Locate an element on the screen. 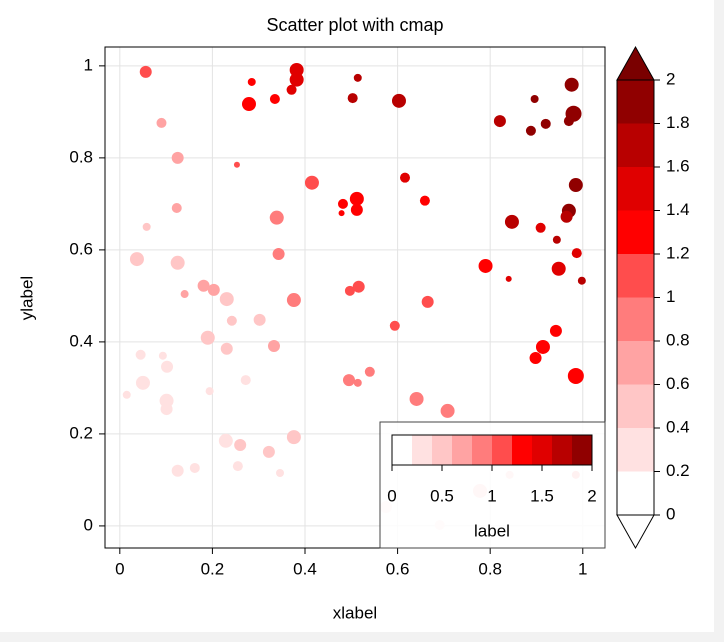 The image size is (724, 642). colorbar-tick-label: 0.6 is located at coordinates (678, 383).